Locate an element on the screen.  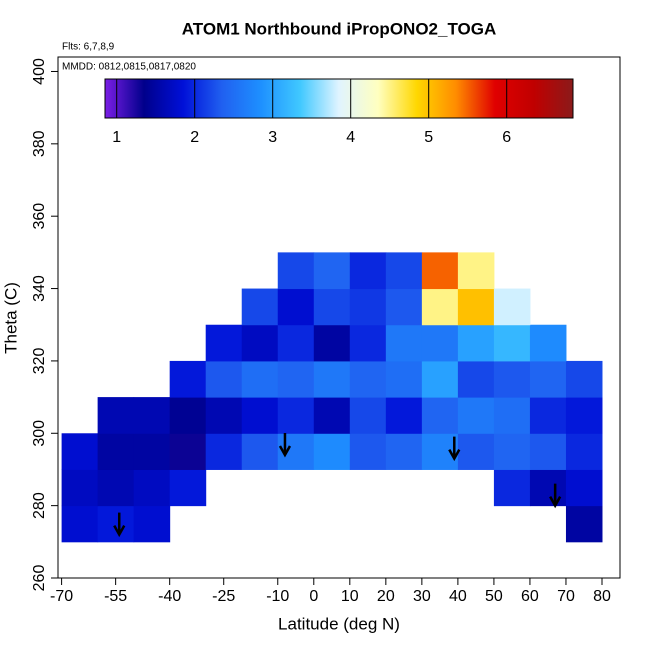
y-tick-label: 340 is located at coordinates (39, 288).